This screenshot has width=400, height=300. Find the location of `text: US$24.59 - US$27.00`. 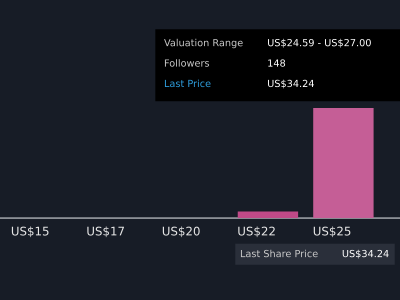

text: US$24.59 - US$27.00 is located at coordinates (319, 43).